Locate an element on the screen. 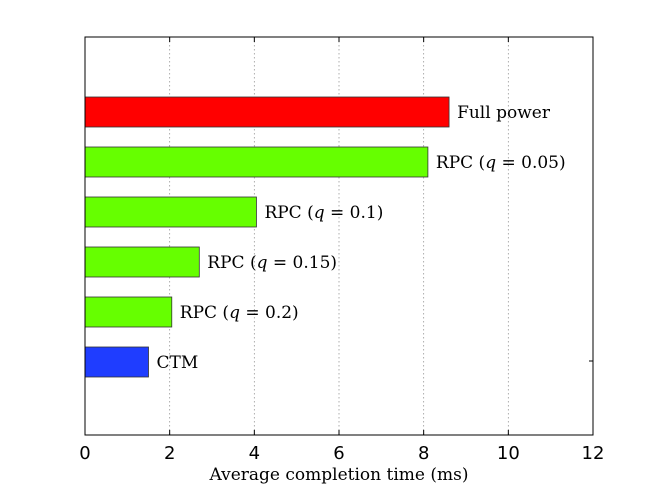 The width and height of the screenshot is (654, 491). bar-label-6: CTM is located at coordinates (178, 363).